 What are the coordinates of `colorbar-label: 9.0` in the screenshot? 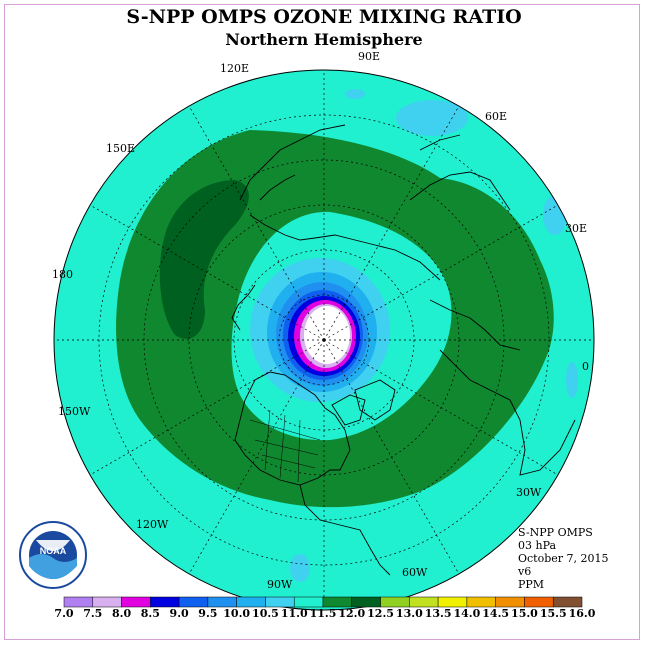 It's located at (179, 613).